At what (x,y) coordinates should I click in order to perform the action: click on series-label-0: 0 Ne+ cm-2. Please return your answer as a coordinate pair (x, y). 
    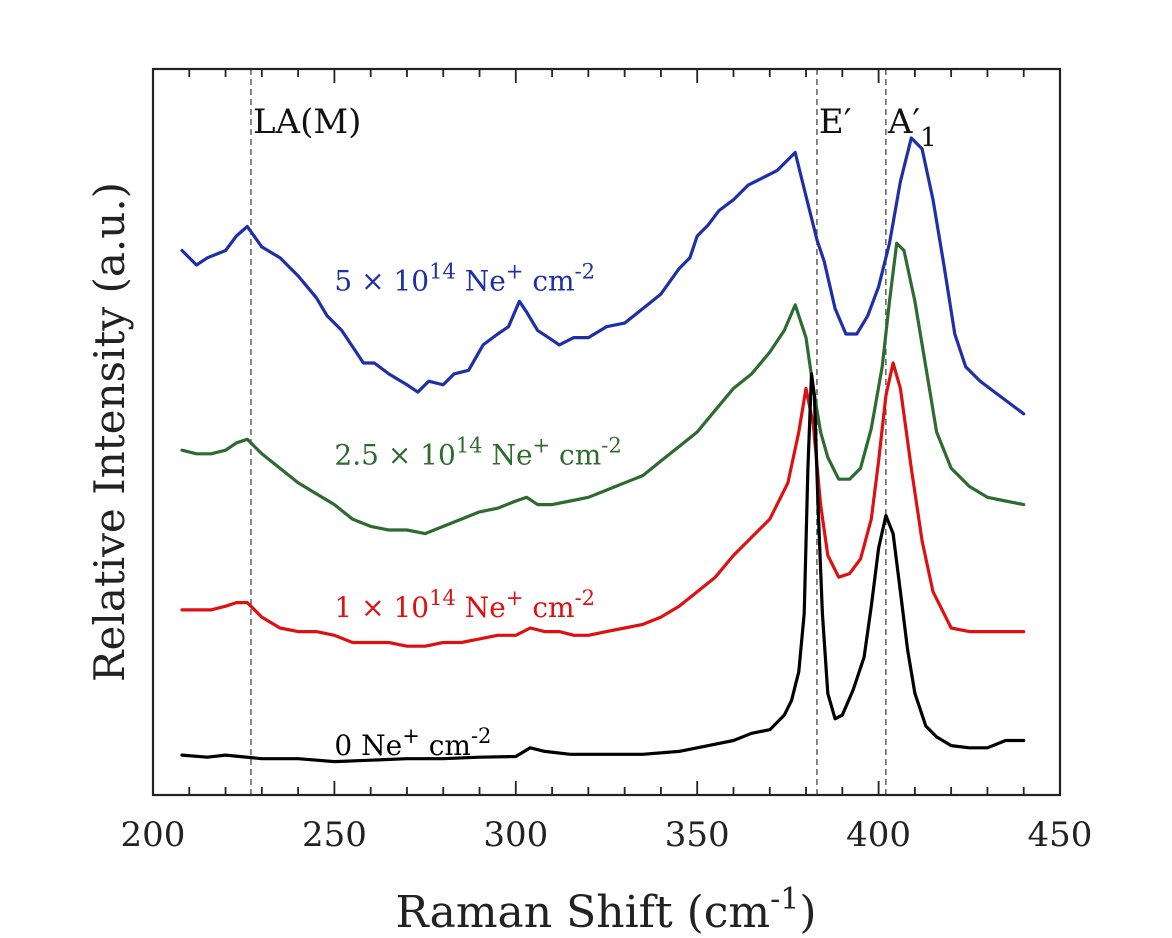
    Looking at the image, I should click on (412, 743).